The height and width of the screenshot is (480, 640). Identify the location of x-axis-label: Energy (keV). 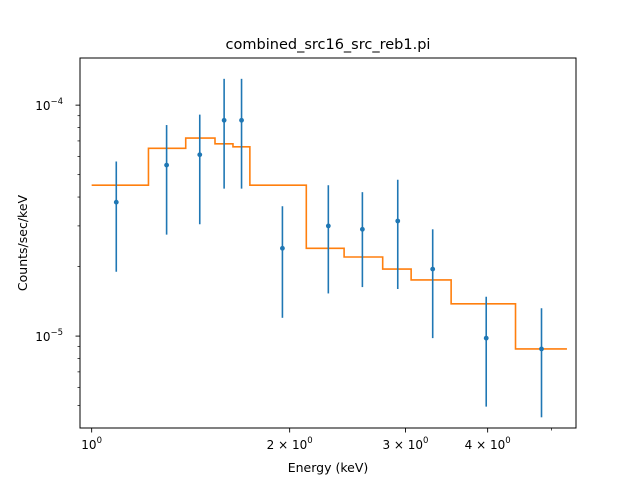
(328, 467).